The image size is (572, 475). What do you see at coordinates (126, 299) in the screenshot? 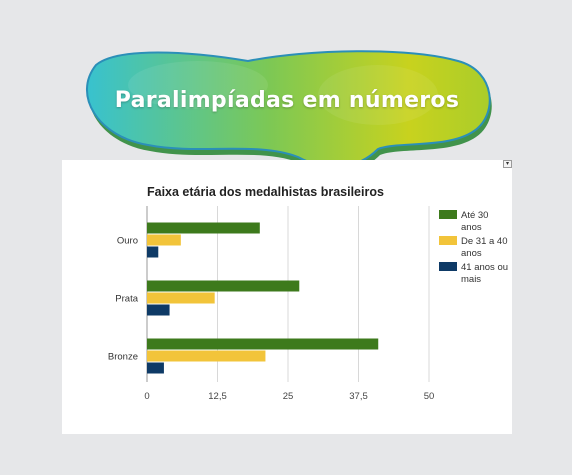
I see `category-label: Prata` at bounding box center [126, 299].